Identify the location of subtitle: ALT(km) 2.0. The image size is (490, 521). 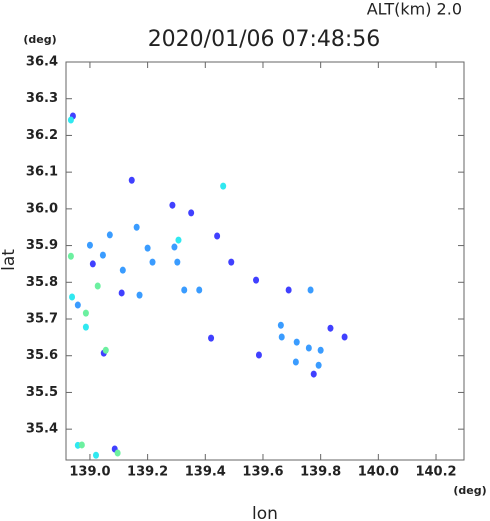
(414, 9).